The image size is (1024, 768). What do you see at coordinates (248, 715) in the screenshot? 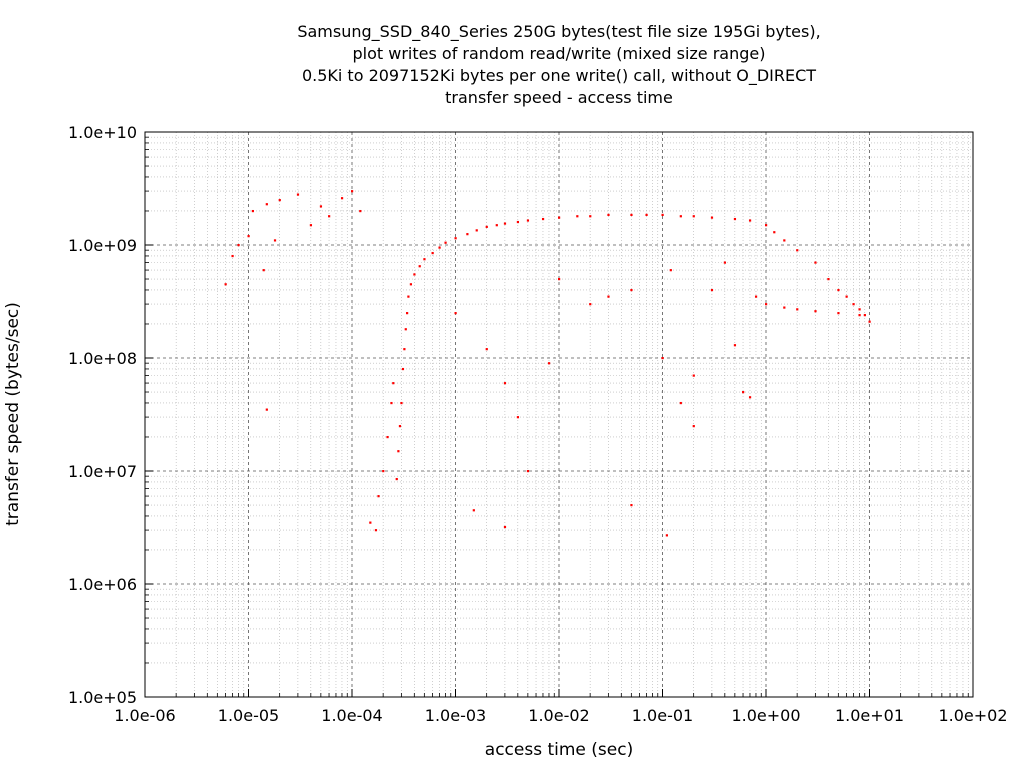
I see `x-tick-label: 1.0e-05` at bounding box center [248, 715].